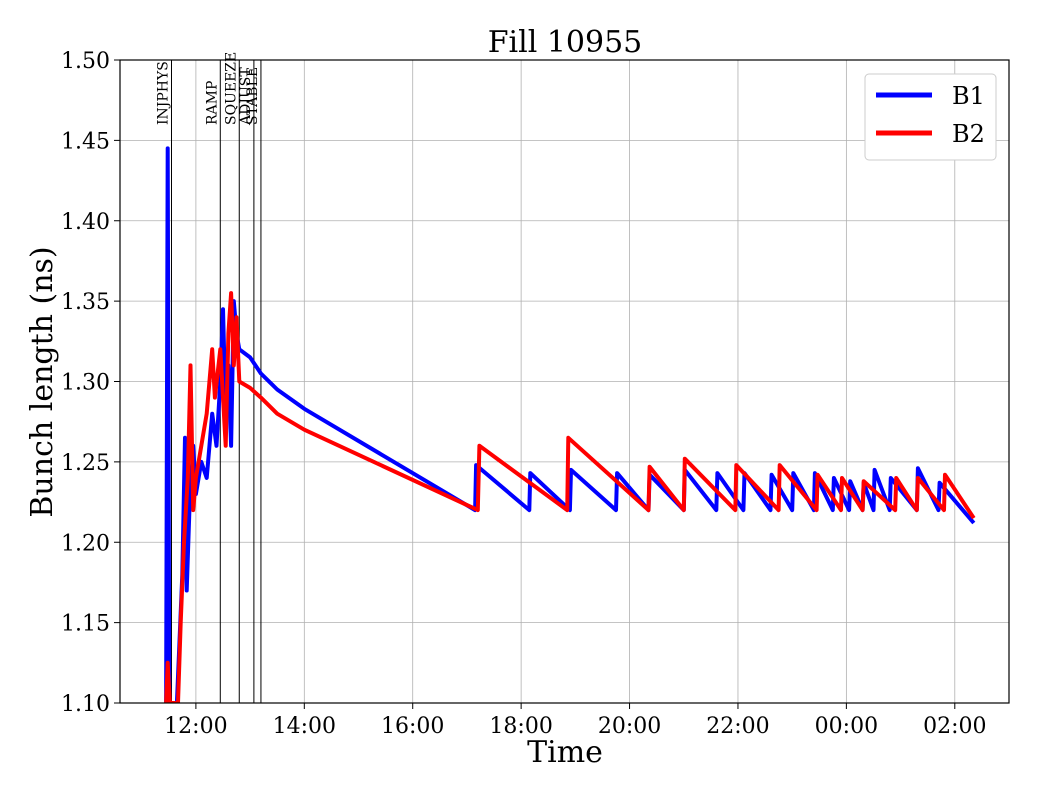 The width and height of the screenshot is (1040, 800). I want to click on y-tick-label: 1.40, so click(85, 222).